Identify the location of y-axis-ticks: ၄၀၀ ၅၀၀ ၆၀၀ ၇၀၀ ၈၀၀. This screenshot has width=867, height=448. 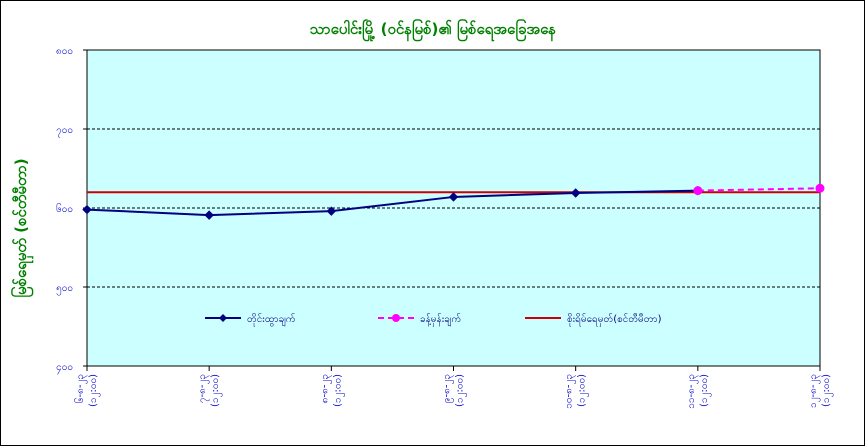
(71, 210).